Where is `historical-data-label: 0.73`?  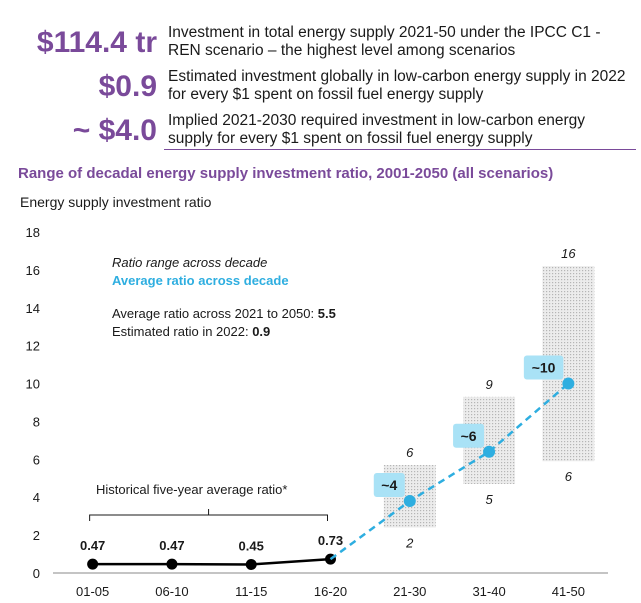
historical-data-label: 0.73 is located at coordinates (330, 540).